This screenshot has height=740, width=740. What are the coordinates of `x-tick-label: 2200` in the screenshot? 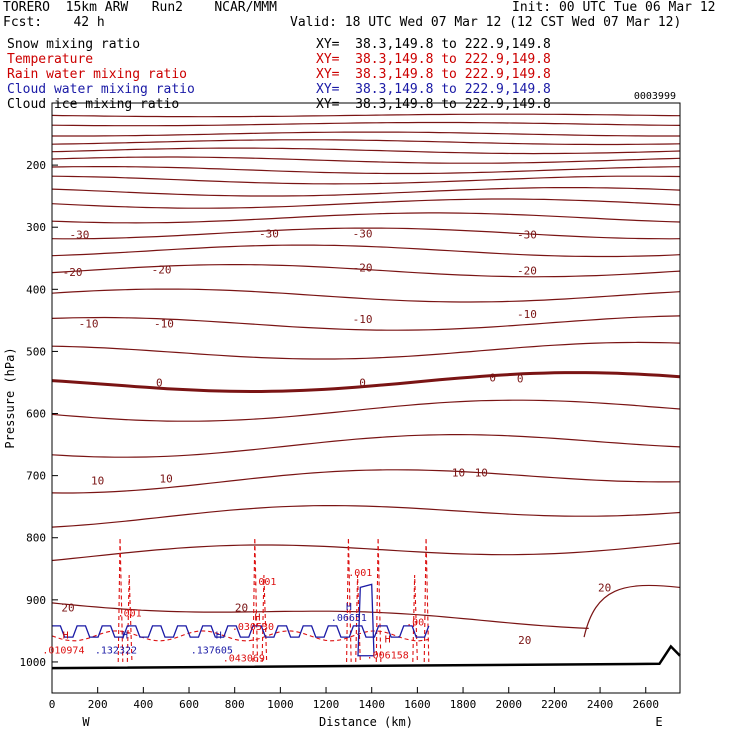 It's located at (554, 704).